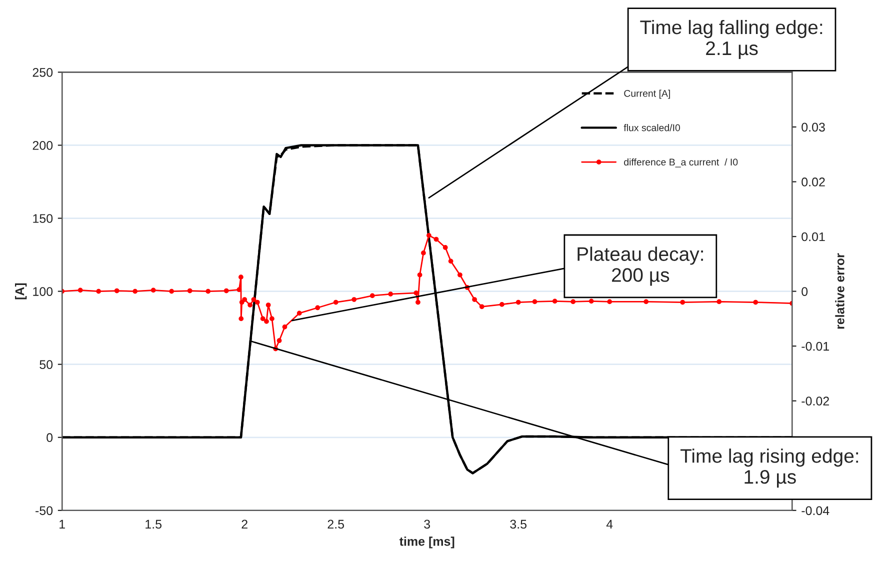 This screenshot has height=564, width=887. What do you see at coordinates (518, 524) in the screenshot?
I see `x-tick-label: 3.5` at bounding box center [518, 524].